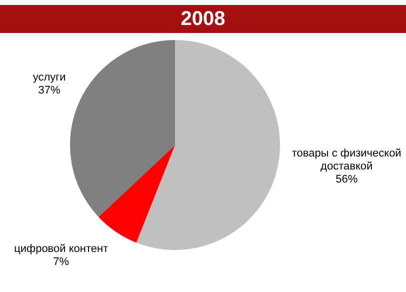 Image resolution: width=406 pixels, height=292 pixels. What do you see at coordinates (61, 248) in the screenshot?
I see `slice-label: цифровой контент` at bounding box center [61, 248].